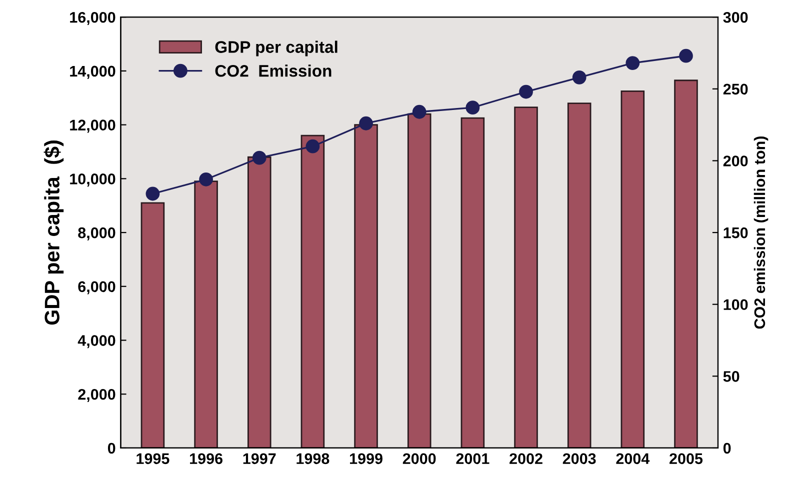 This screenshot has height=488, width=789. I want to click on y-axis-title: GDP per capita ($), so click(54, 232).